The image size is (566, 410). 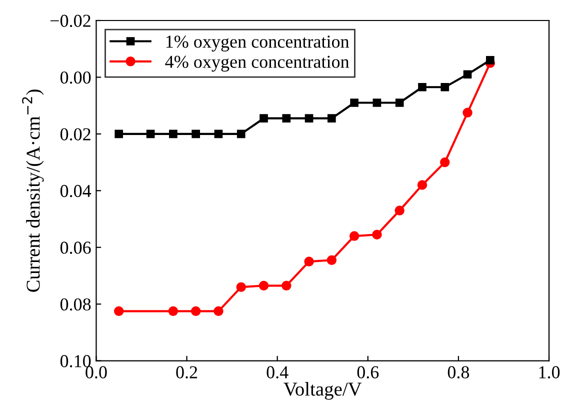 What do you see at coordinates (257, 64) in the screenshot?
I see `legend-label: 4% oxygen concentration` at bounding box center [257, 64].